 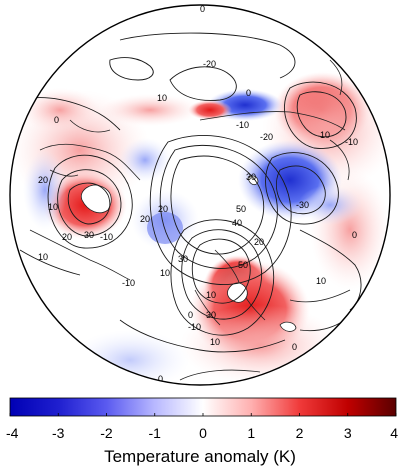 I want to click on colorbar-ticks: -4 -3 -2 -1 0 1 2 3 4, so click(x=202, y=427).